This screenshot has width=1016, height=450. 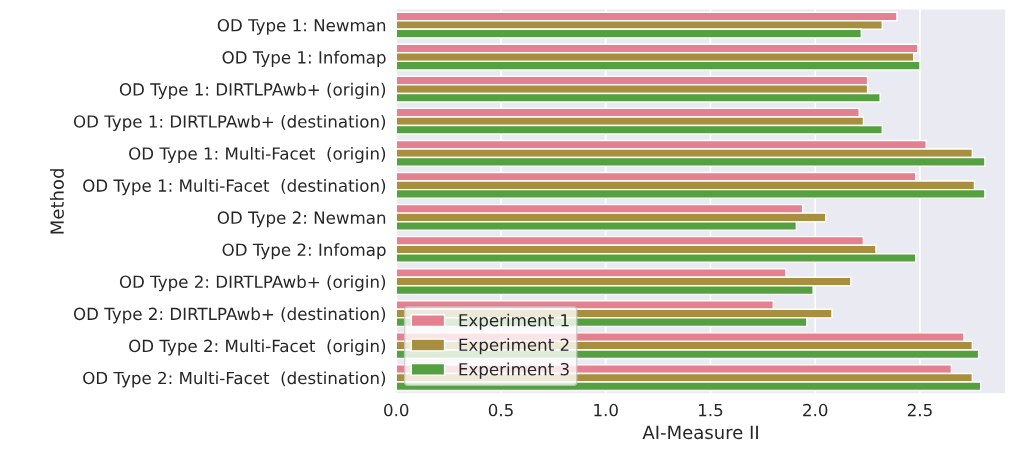 What do you see at coordinates (514, 346) in the screenshot?
I see `legend-label: Experiment 2` at bounding box center [514, 346].